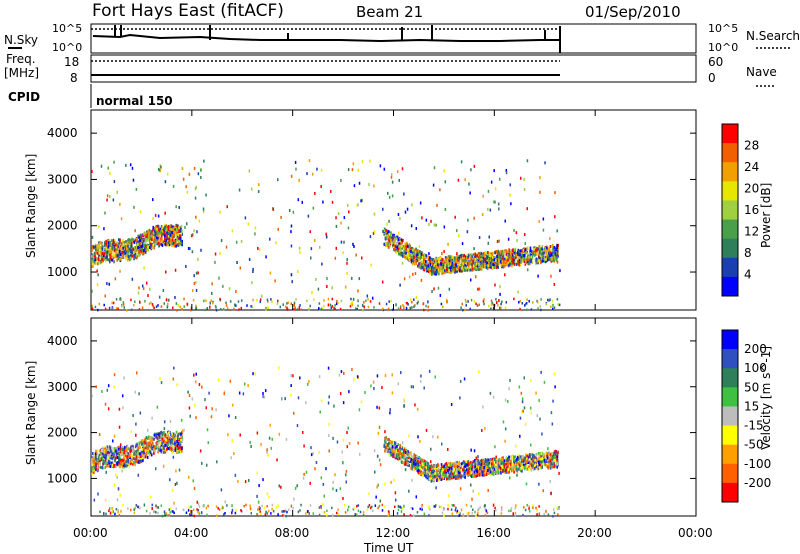  What do you see at coordinates (757, 483) in the screenshot?
I see `colorbar-tick-label: -200` at bounding box center [757, 483].